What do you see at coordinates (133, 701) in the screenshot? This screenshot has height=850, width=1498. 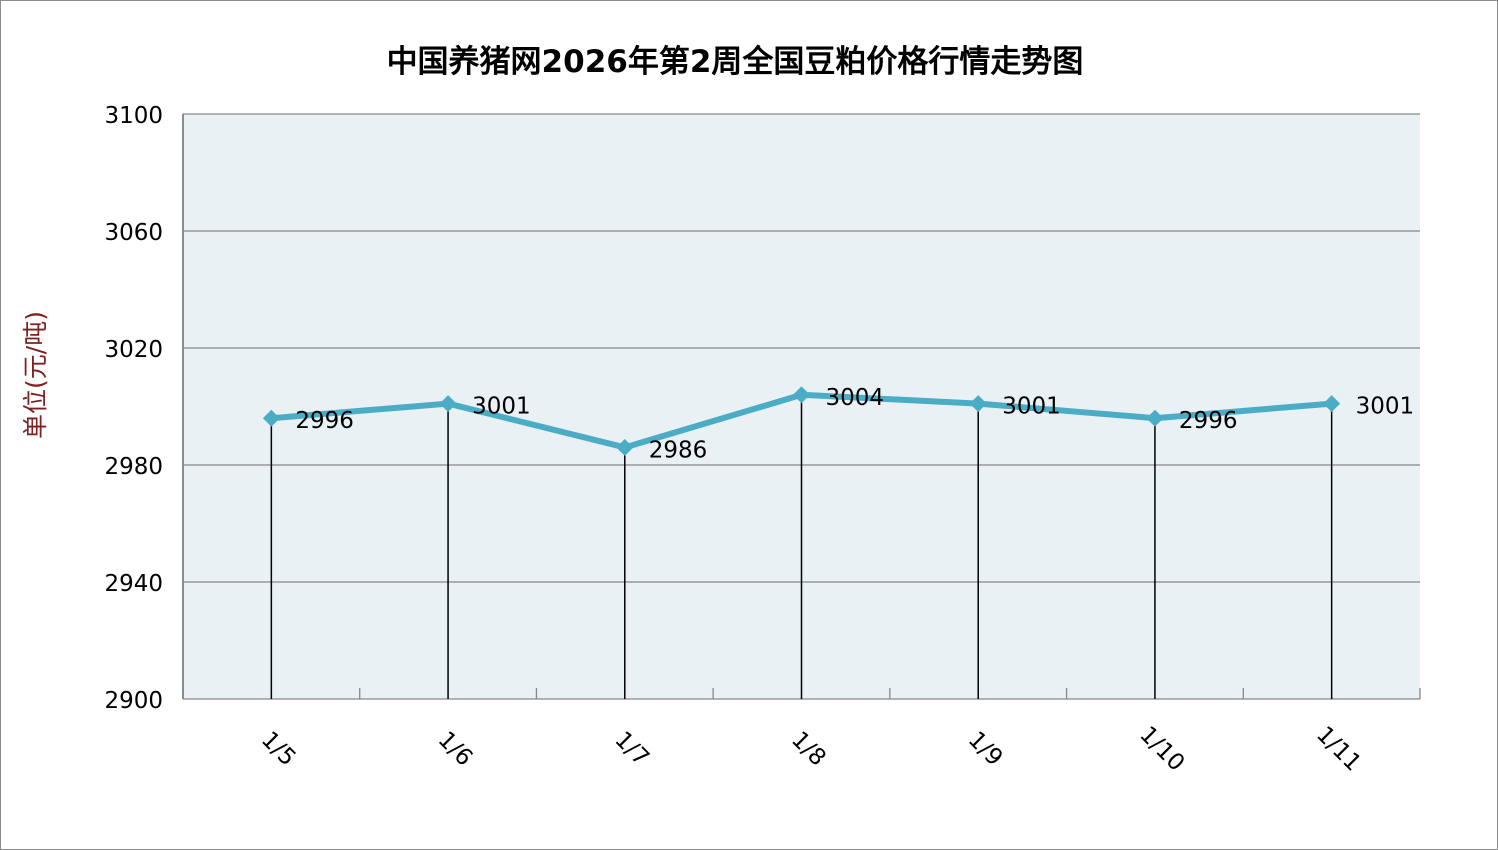 I see `y-tick-label: 2900` at bounding box center [133, 701].